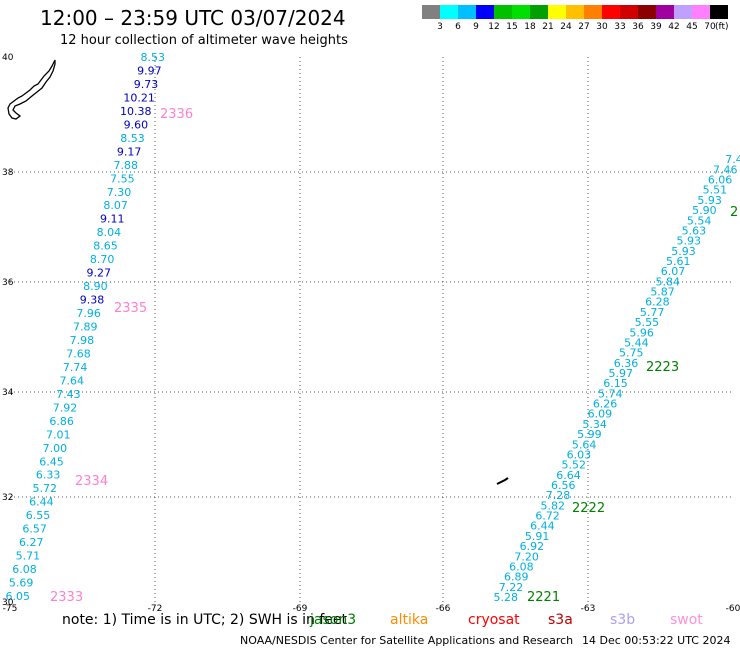  I want to click on wave-height-label: 7.96, so click(88, 313).